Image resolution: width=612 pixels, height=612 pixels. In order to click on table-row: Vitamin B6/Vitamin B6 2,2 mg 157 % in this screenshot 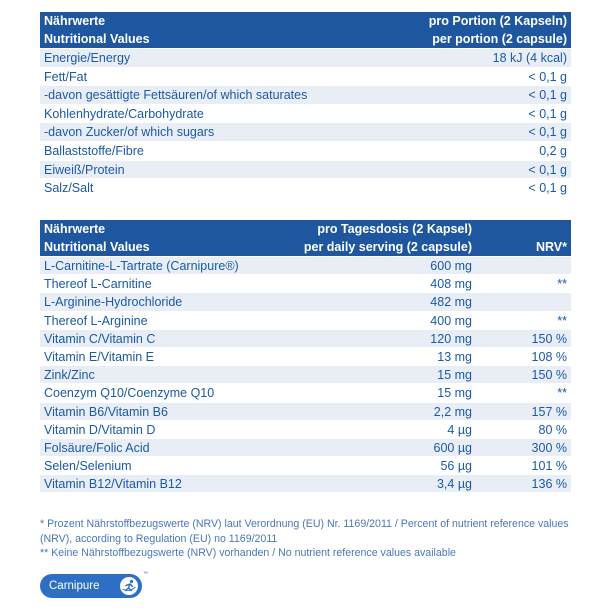, I will do `click(305, 410)`.